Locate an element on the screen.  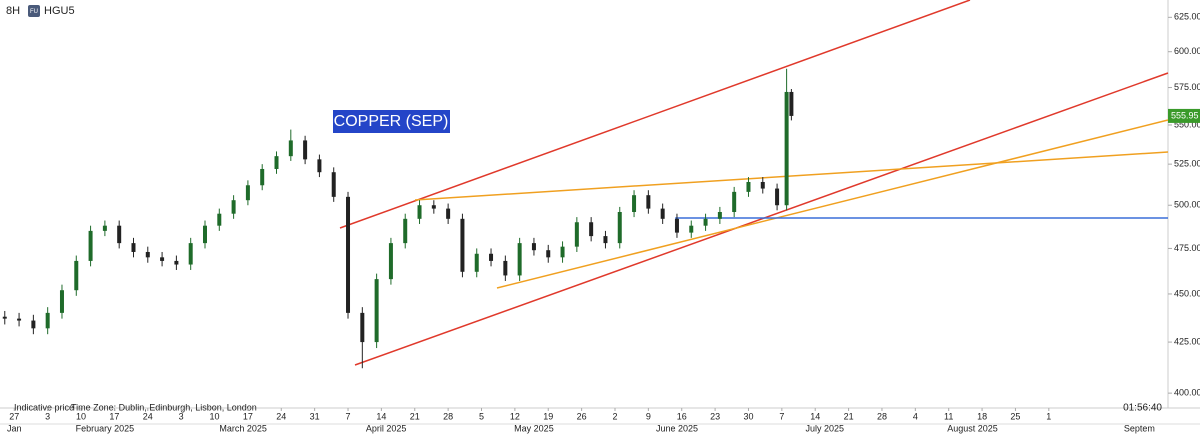
x-tick-label: 31 is located at coordinates (315, 416).